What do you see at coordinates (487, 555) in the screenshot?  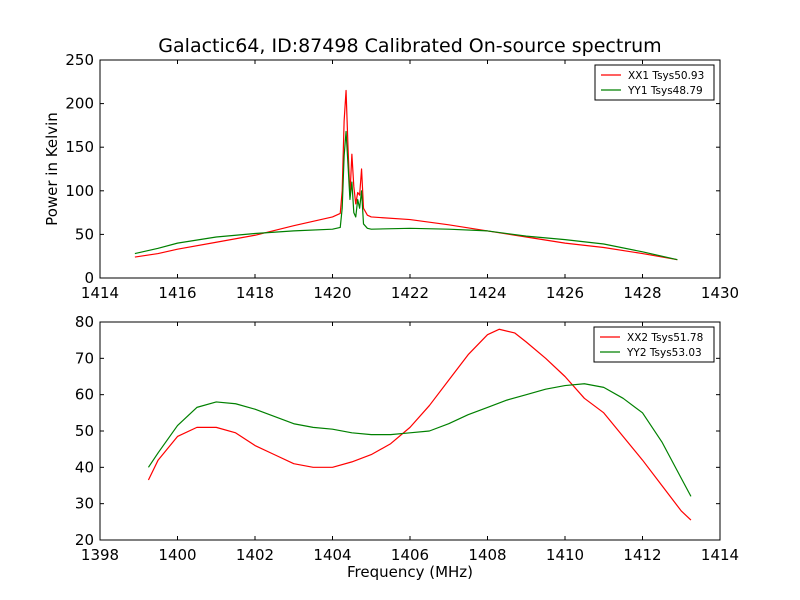 I see `x-tick-label: 1408` at bounding box center [487, 555].